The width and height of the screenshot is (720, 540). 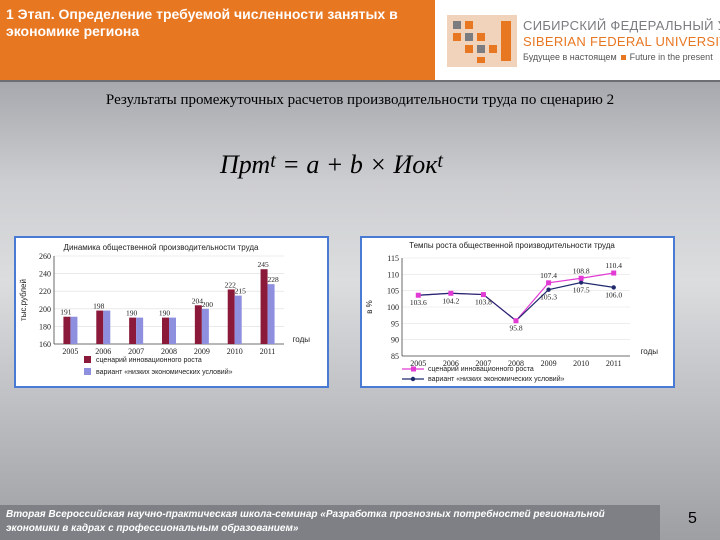 I want to click on point-value-label: 107.4, so click(x=548, y=275).